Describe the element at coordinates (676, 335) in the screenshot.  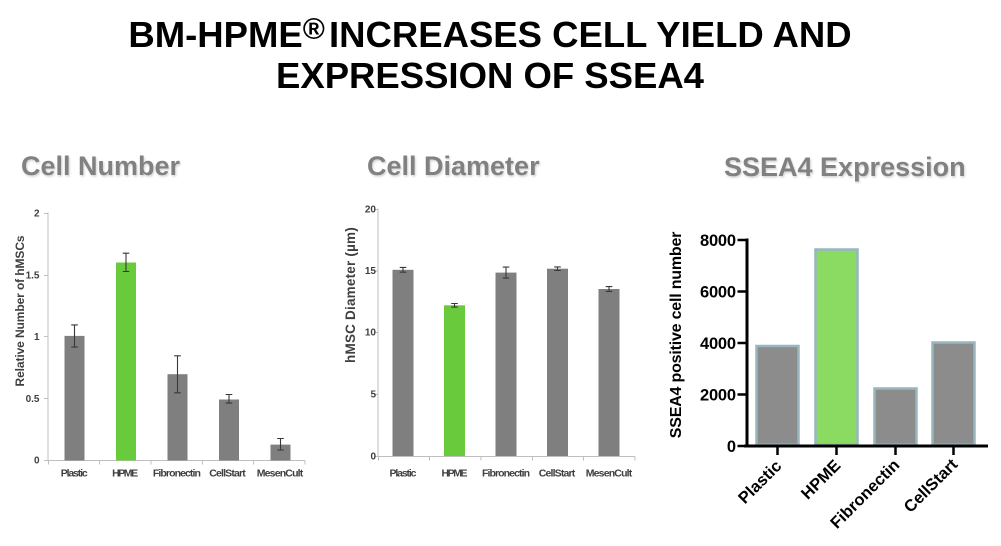
I see `svg-text: SSEA4 positive cell number` at that location.